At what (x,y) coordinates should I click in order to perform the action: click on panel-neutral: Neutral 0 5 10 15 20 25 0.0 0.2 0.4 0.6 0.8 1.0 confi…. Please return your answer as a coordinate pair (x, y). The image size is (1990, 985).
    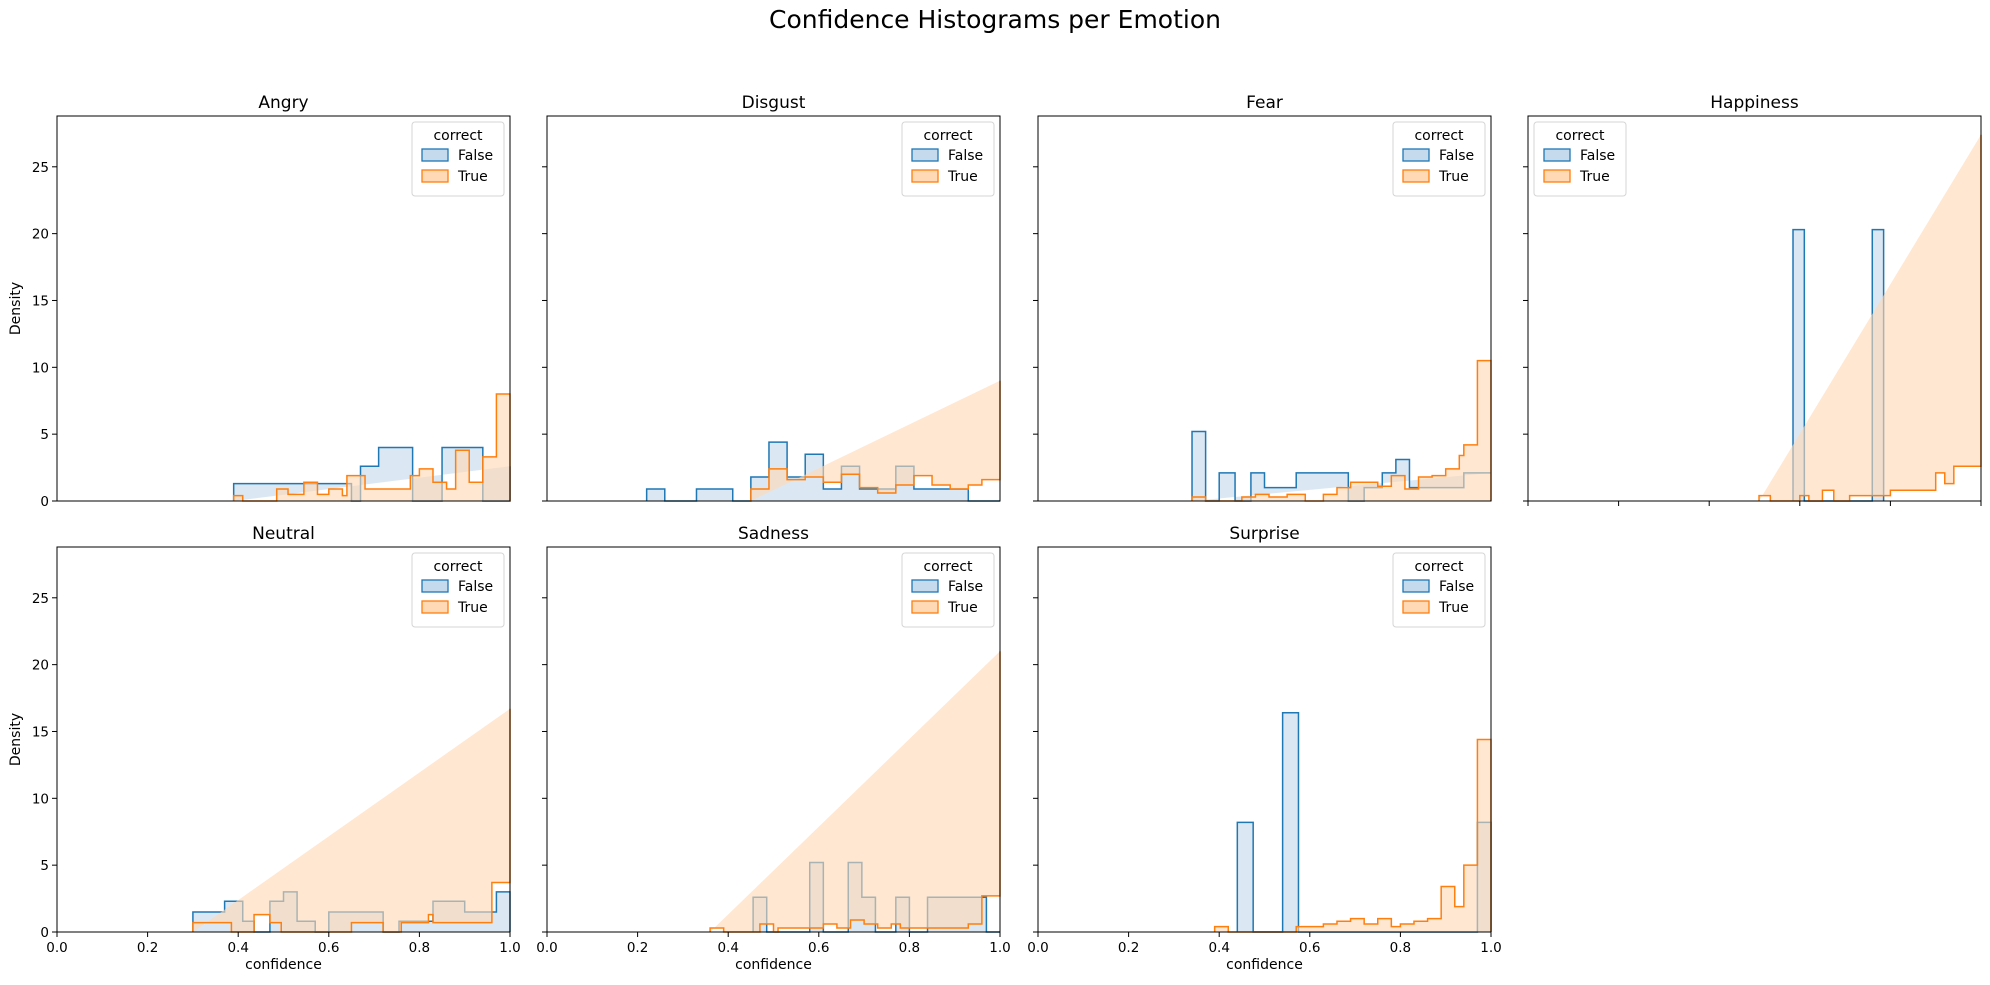
    Looking at the image, I should click on (264, 748).